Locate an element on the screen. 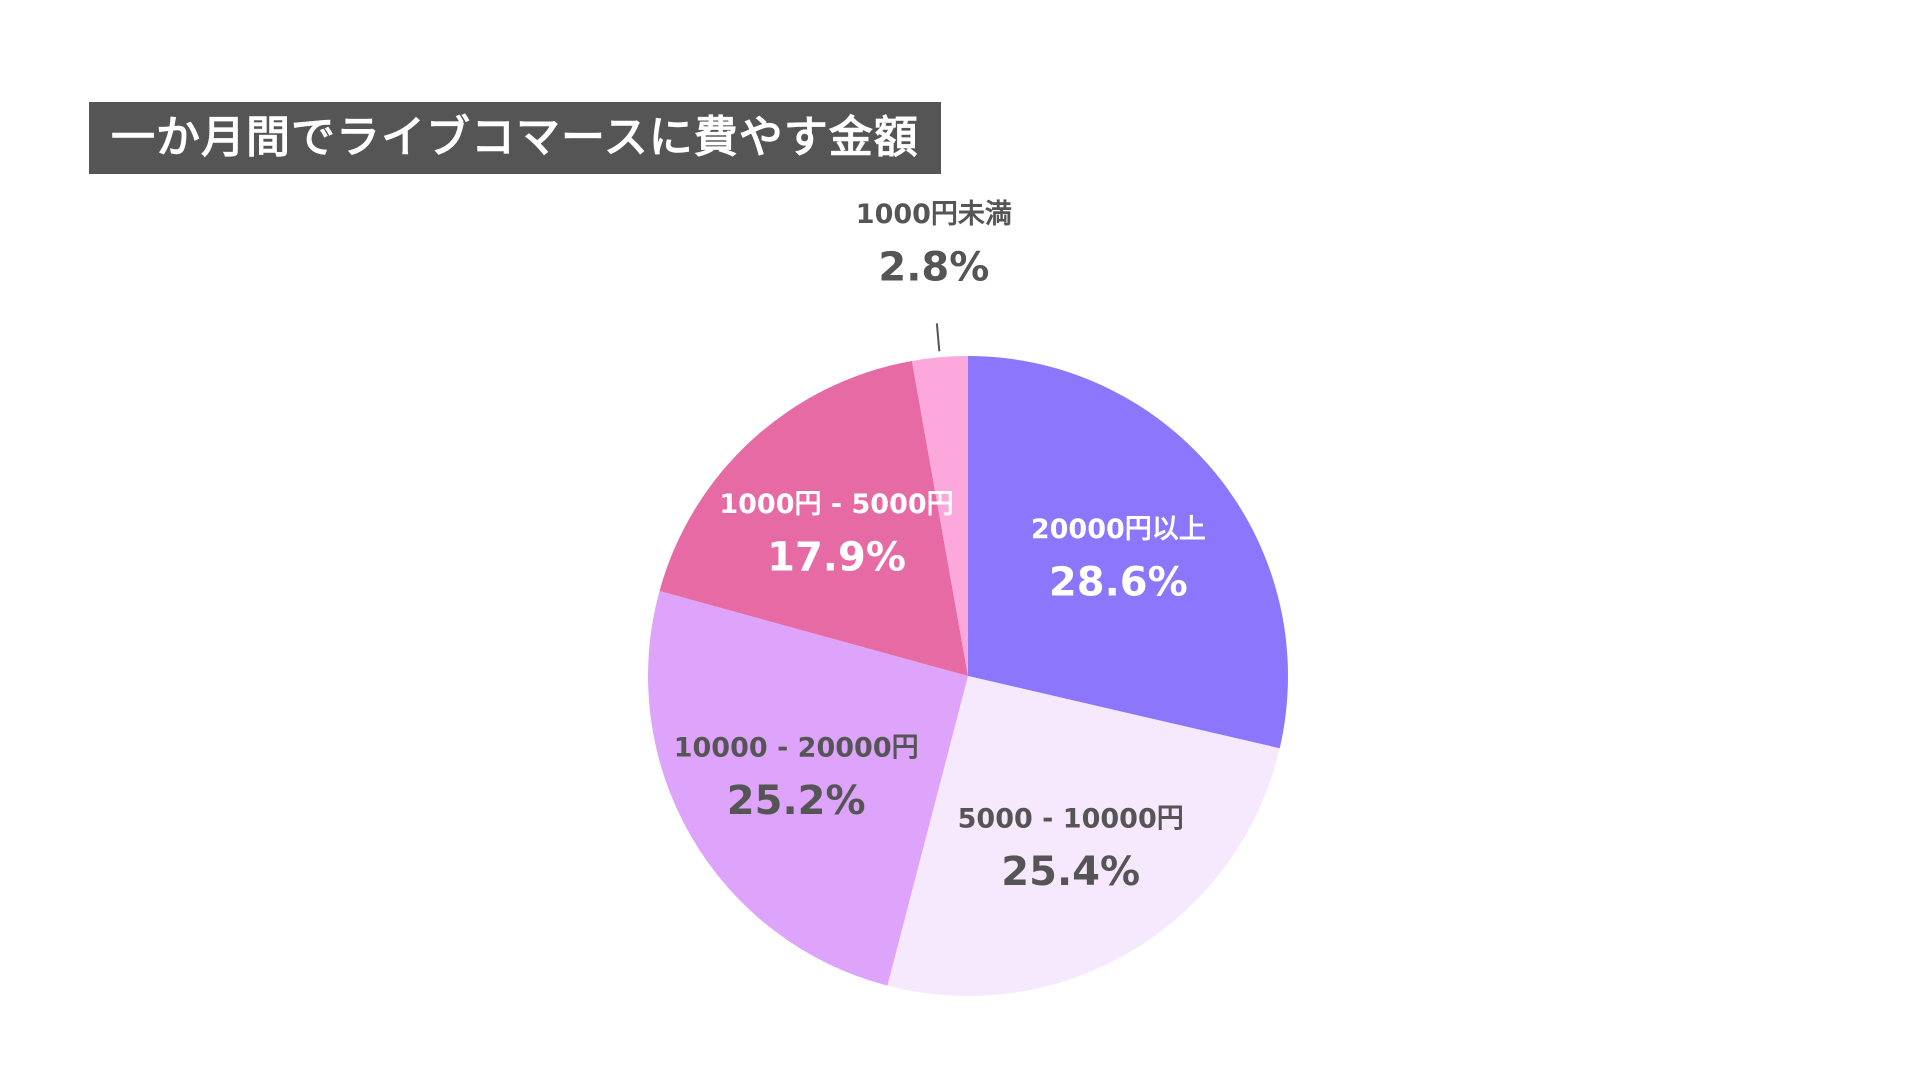 The height and width of the screenshot is (1080, 1920). slice-value-label: 25.4% is located at coordinates (1070, 872).